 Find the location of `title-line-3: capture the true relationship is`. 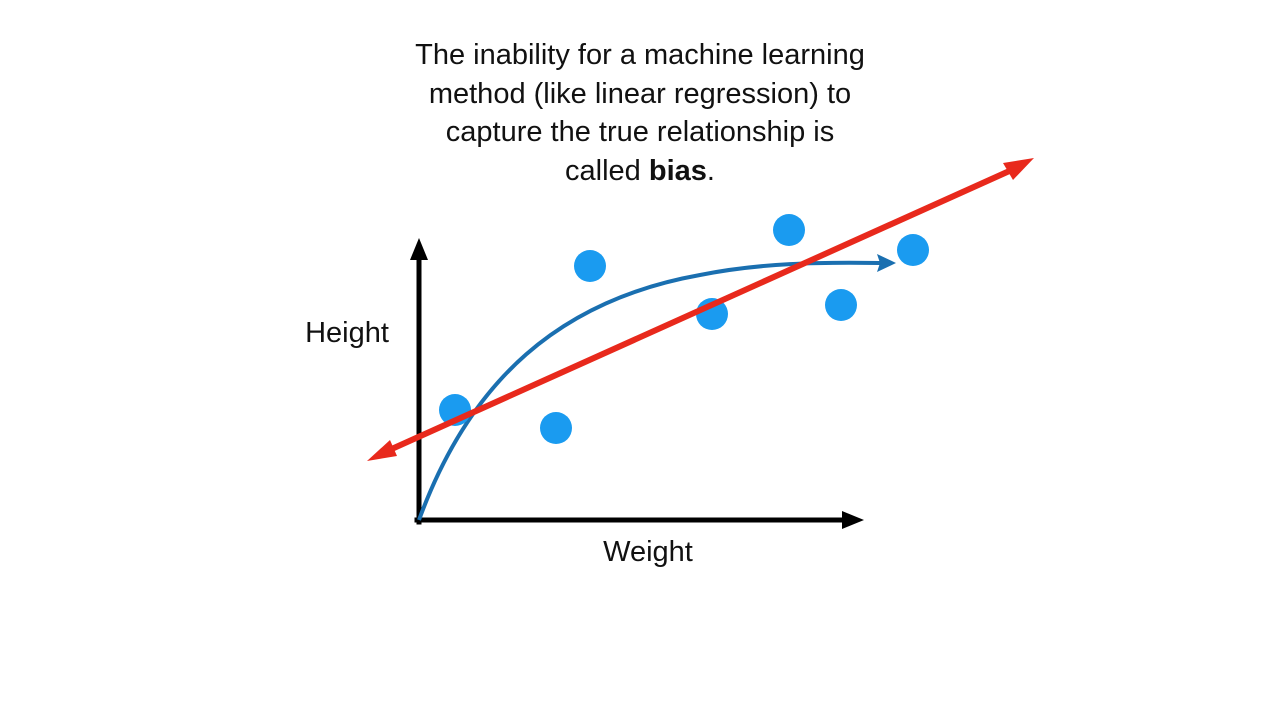

title-line-3: capture the true relationship is is located at coordinates (640, 132).